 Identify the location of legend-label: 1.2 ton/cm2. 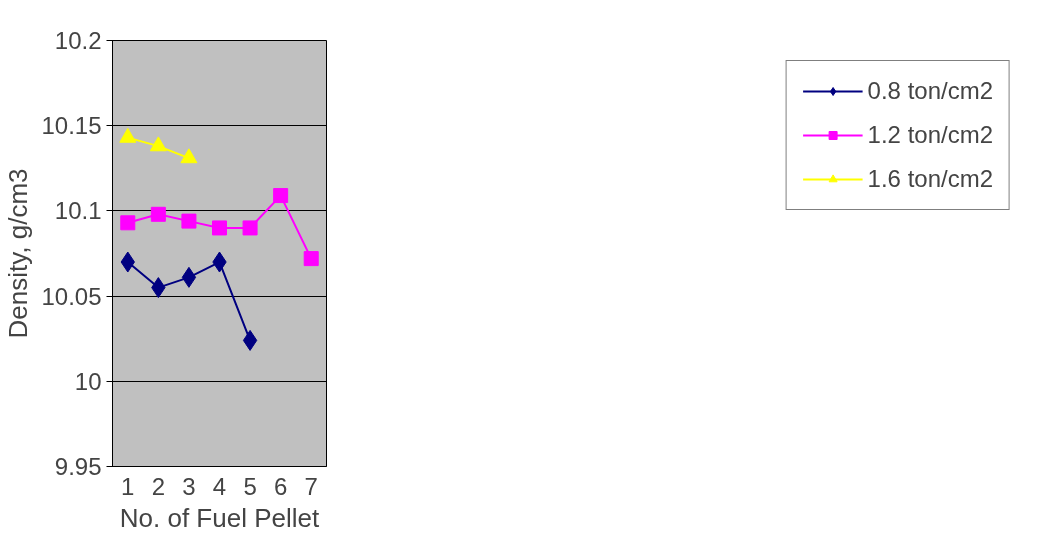
(930, 135).